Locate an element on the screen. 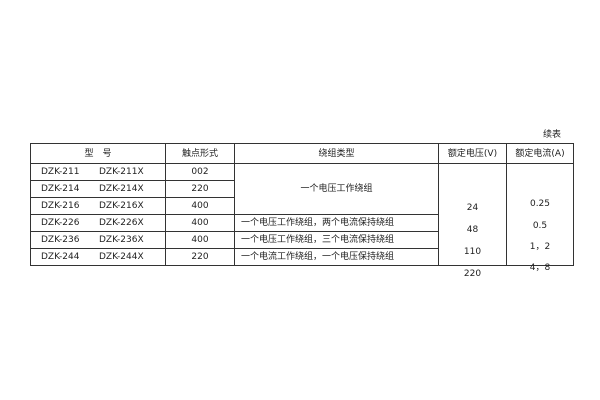 The height and width of the screenshot is (400, 600). contact-cell: 002 is located at coordinates (200, 172).